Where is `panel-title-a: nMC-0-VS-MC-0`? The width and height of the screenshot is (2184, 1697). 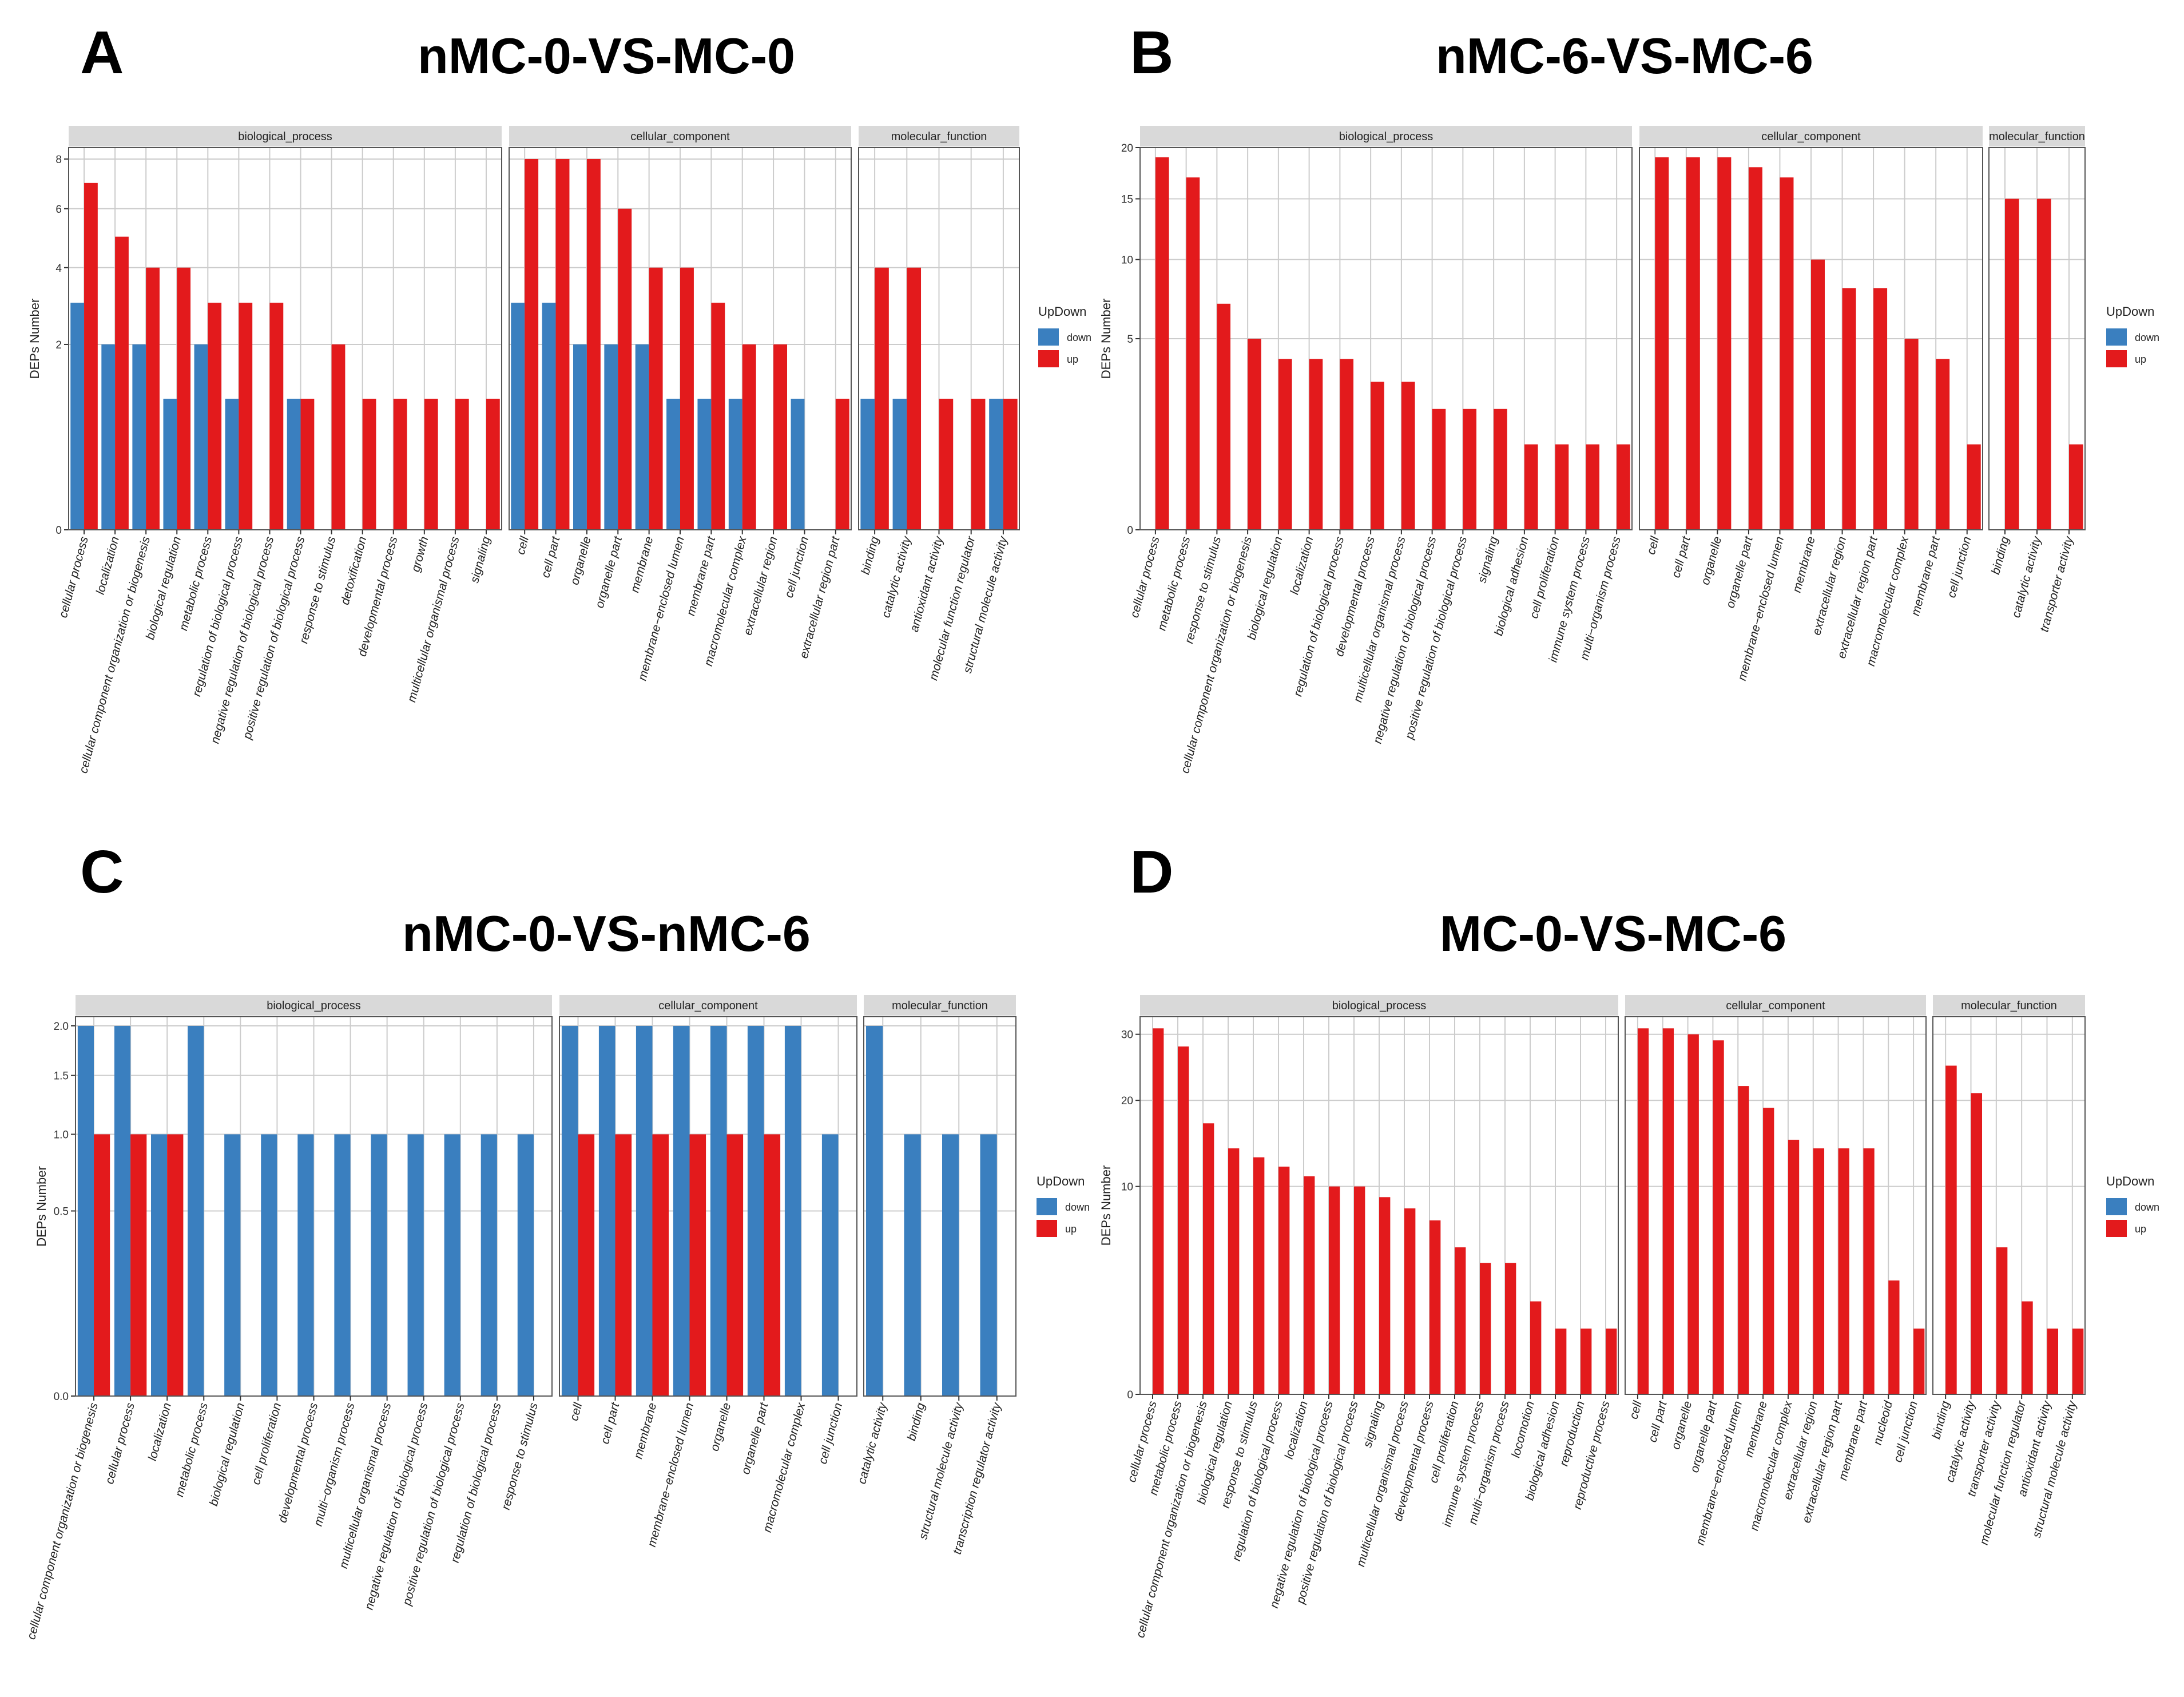 panel-title-a: nMC-0-VS-MC-0 is located at coordinates (606, 55).